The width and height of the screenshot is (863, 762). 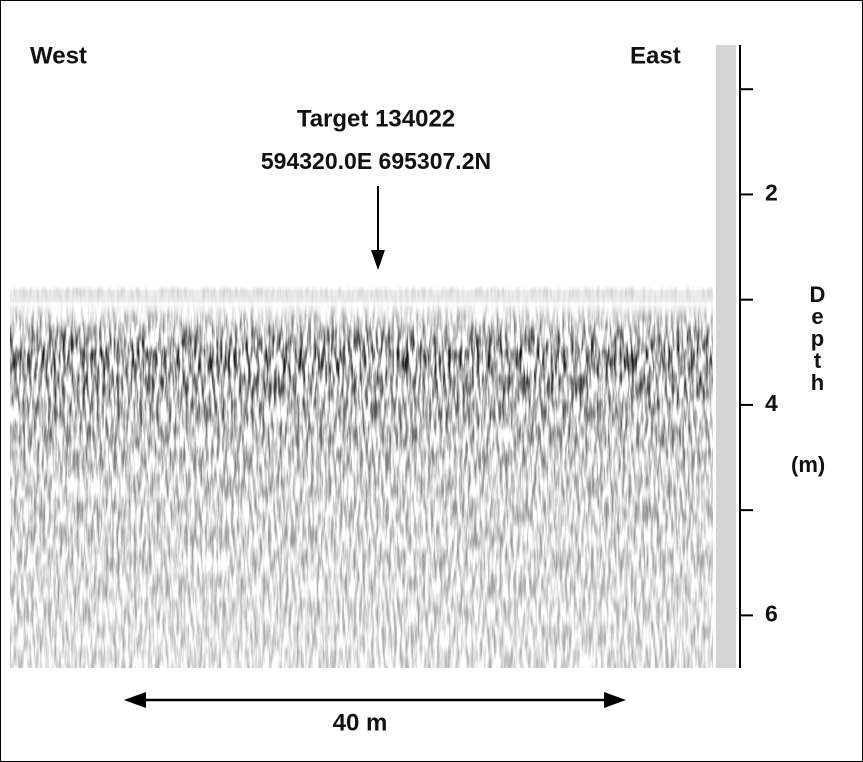 What do you see at coordinates (817, 337) in the screenshot?
I see `depth-title: Depth` at bounding box center [817, 337].